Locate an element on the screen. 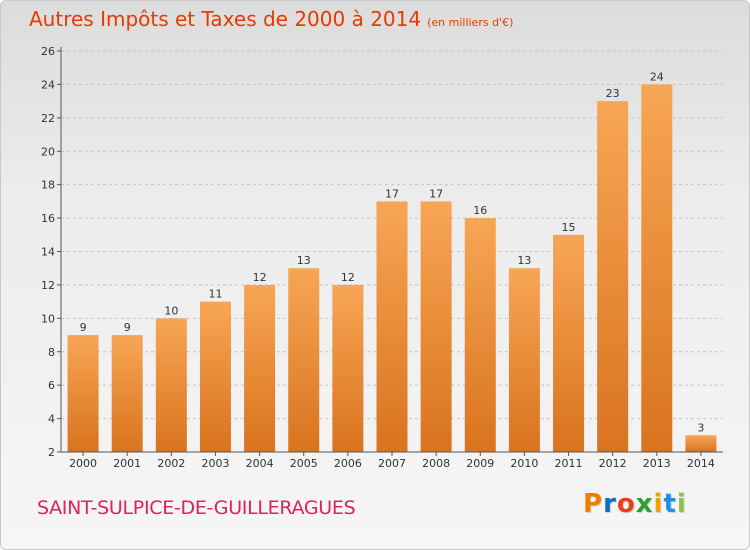 This screenshot has width=750, height=550. logo-letter: t is located at coordinates (670, 504).